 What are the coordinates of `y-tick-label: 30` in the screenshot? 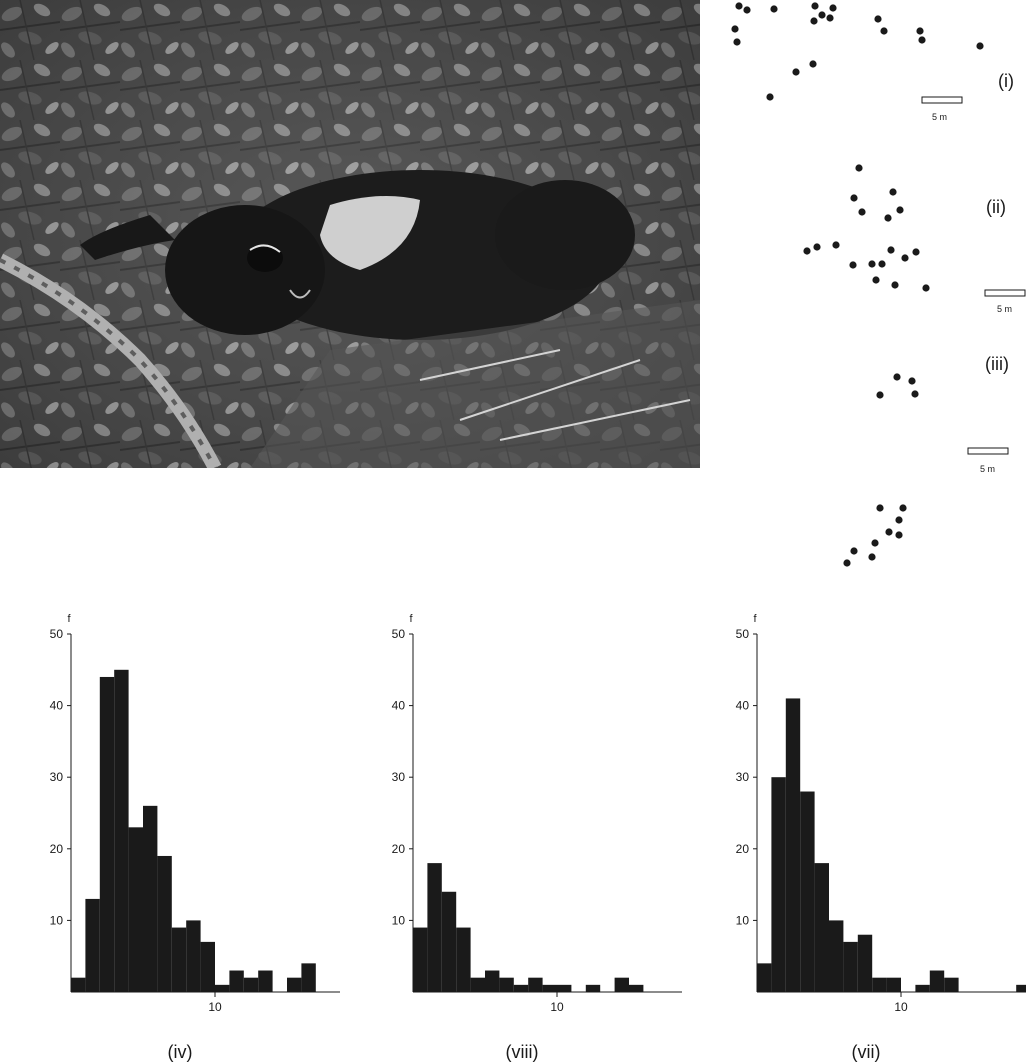 It's located at (743, 777).